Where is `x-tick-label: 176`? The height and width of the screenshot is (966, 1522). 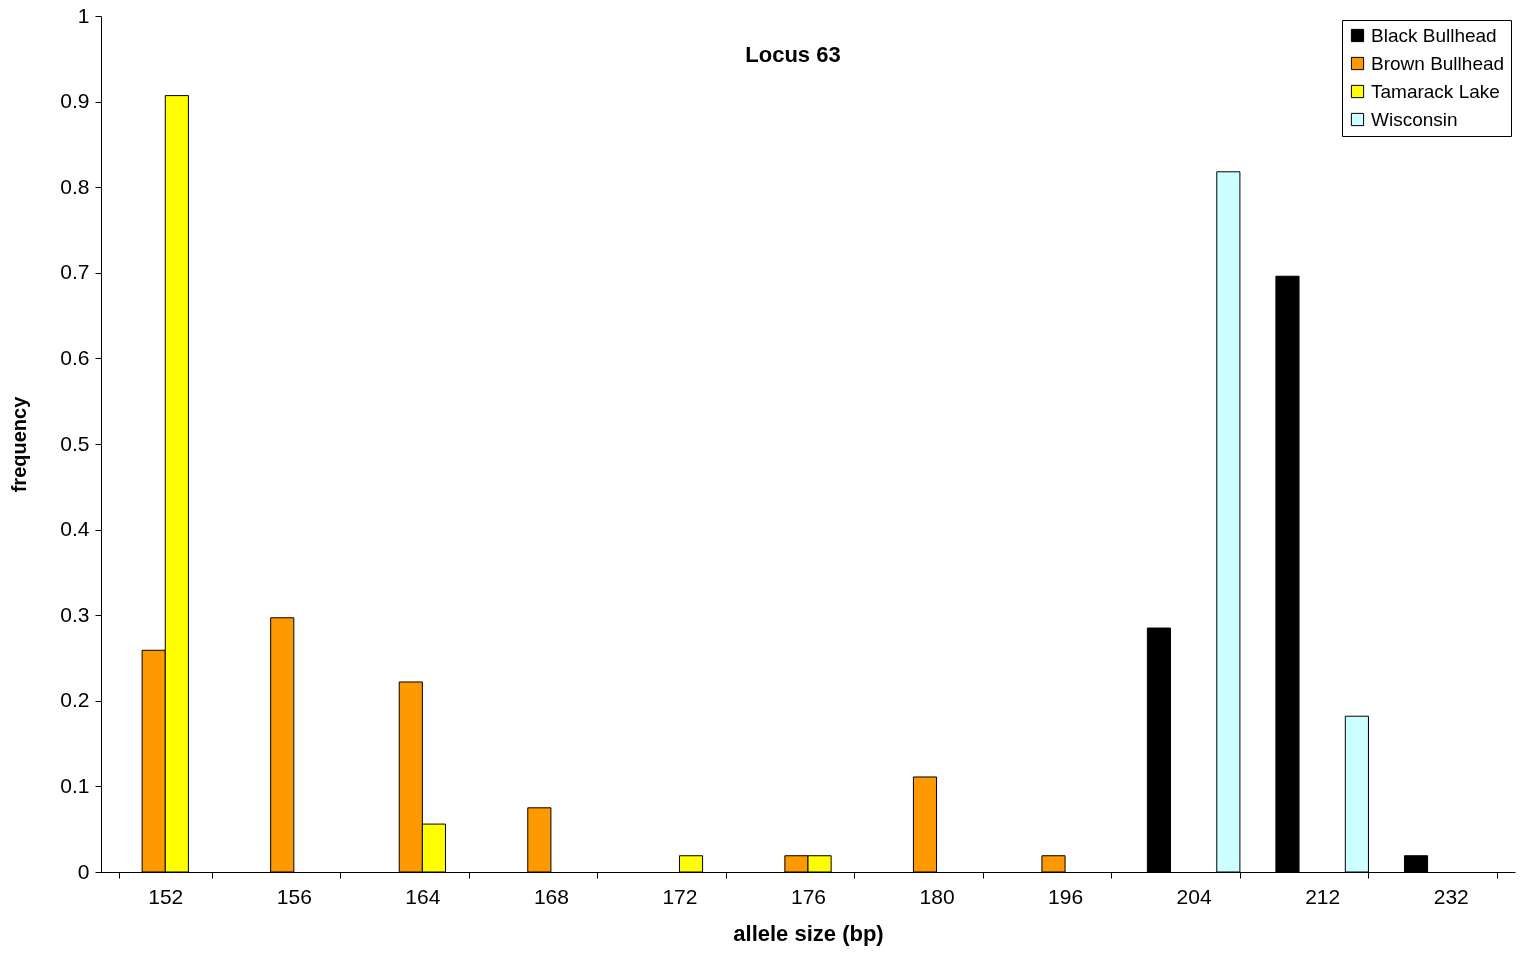
x-tick-label: 176 is located at coordinates (808, 896).